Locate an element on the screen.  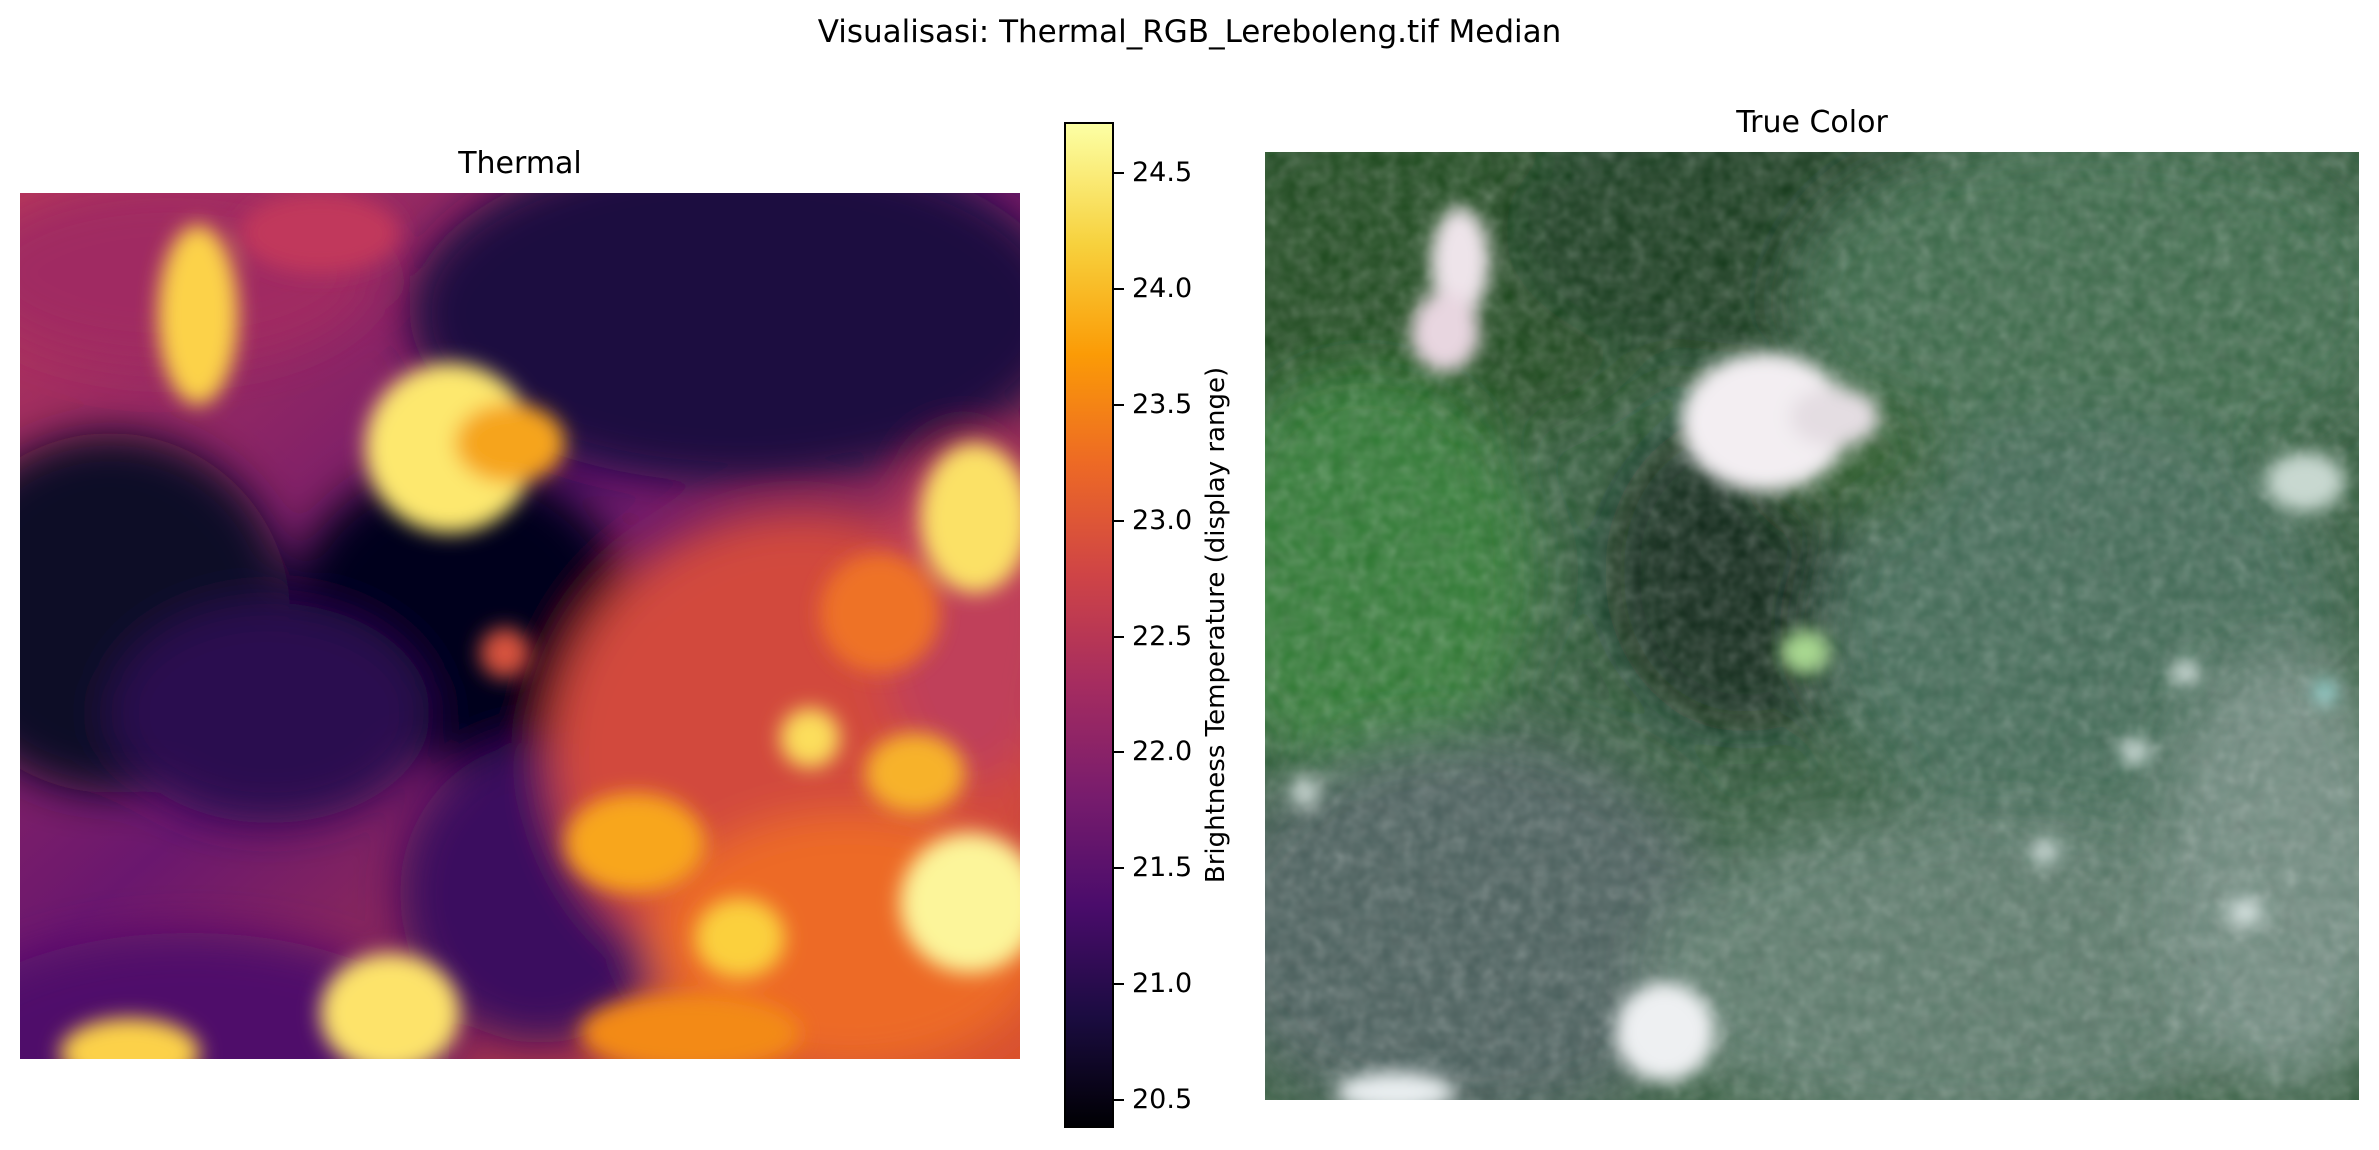
colorbar-tick-label: 23.5 is located at coordinates (1162, 404).